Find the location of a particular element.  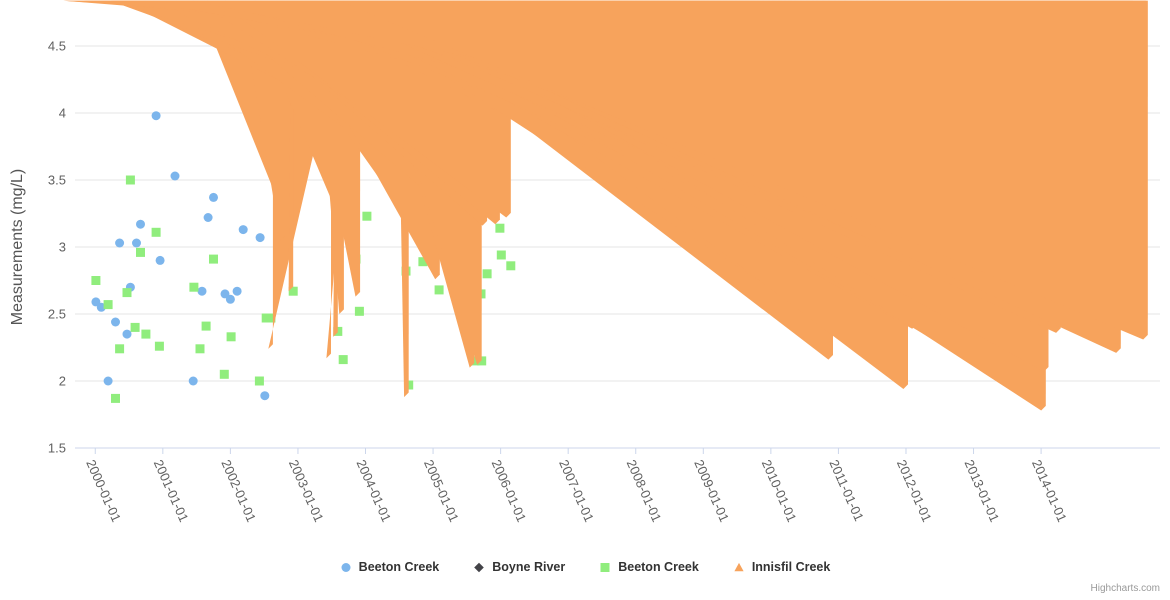

x-axis-label: 2000-01-01 is located at coordinates (103, 490).